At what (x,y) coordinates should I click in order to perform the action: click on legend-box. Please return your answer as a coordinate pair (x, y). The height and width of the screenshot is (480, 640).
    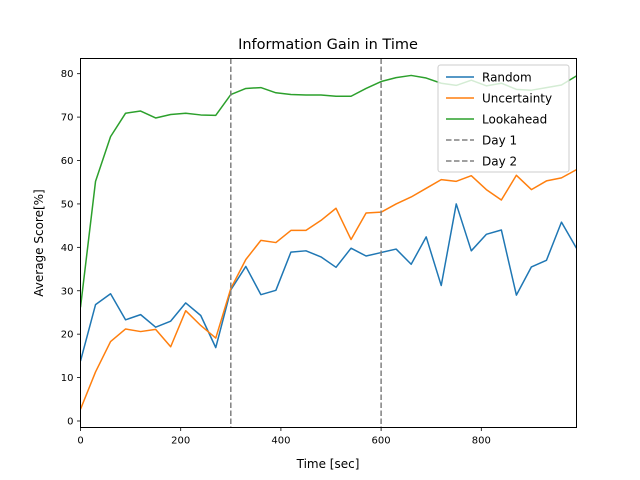
    Looking at the image, I should click on (503, 118).